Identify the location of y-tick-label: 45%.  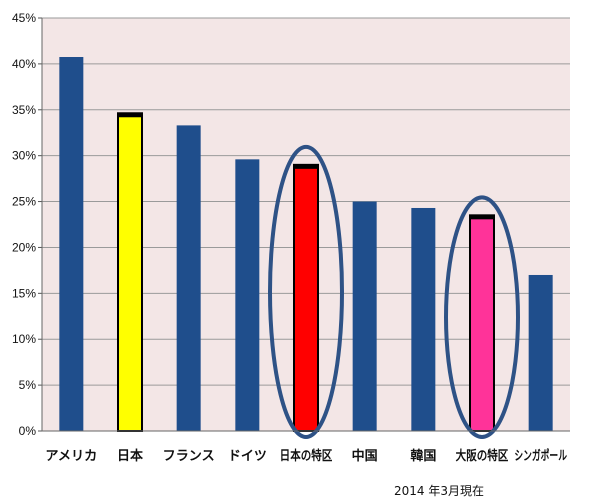
(24, 18).